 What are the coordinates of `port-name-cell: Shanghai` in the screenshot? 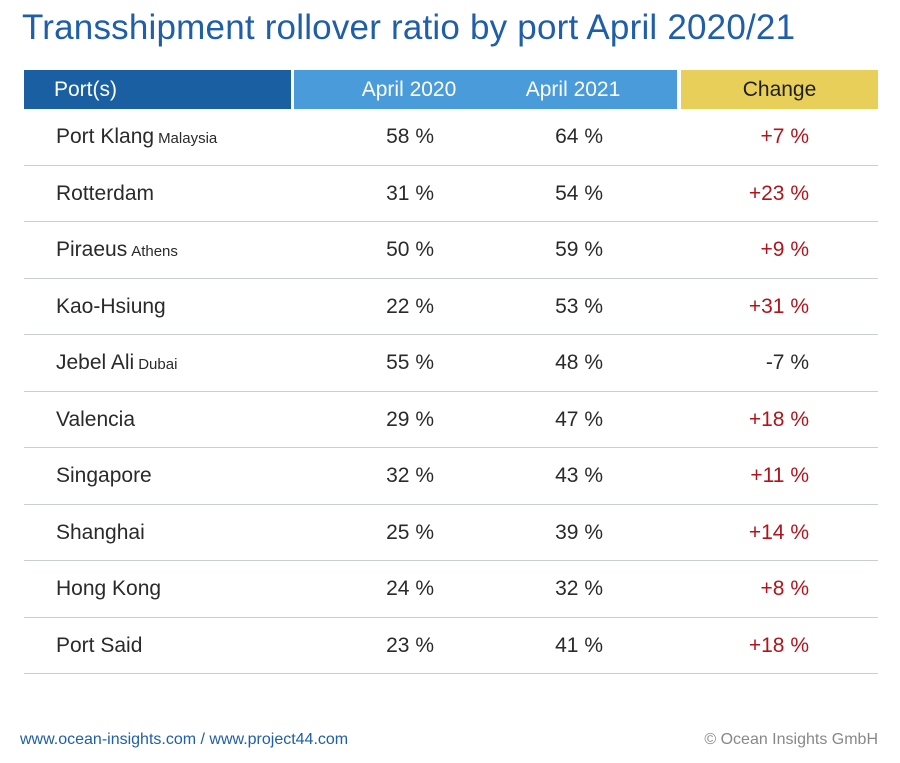 It's located at (100, 533).